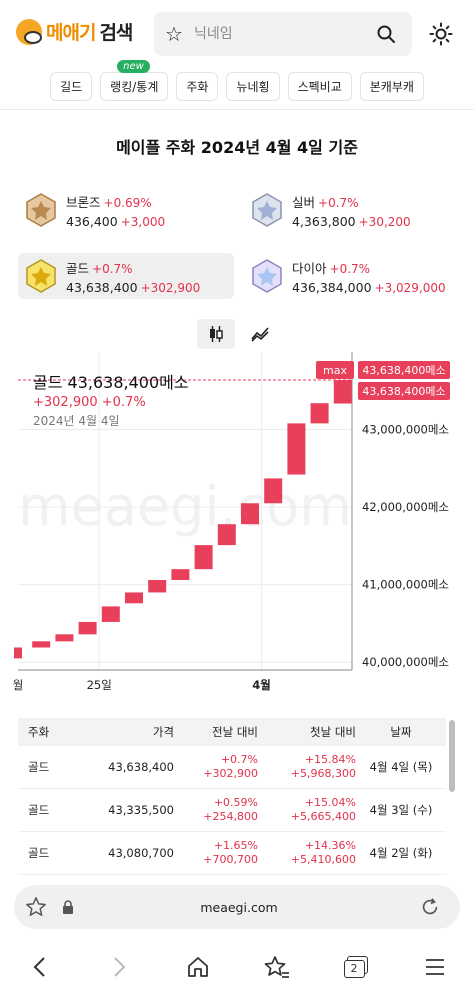 The height and width of the screenshot is (994, 474). Describe the element at coordinates (41, 210) in the screenshot. I see `bronze-coin-icon` at that location.